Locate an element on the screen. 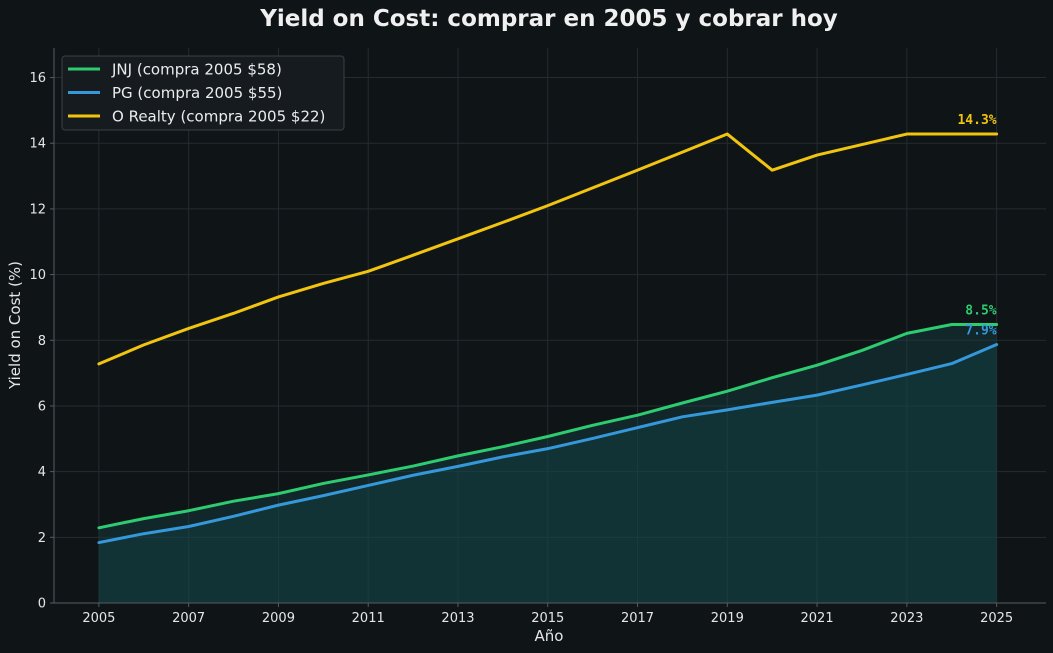 The width and height of the screenshot is (1053, 653). x-tick-label-2017: 2017 is located at coordinates (637, 618).